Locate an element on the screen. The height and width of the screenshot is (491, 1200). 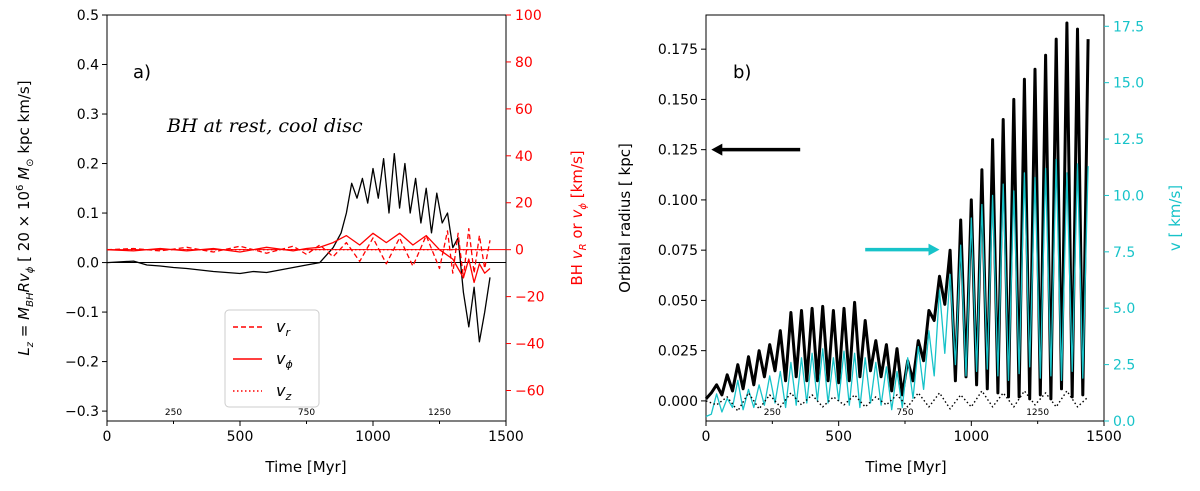
y-right-tick-label: −60 is located at coordinates (530, 391).